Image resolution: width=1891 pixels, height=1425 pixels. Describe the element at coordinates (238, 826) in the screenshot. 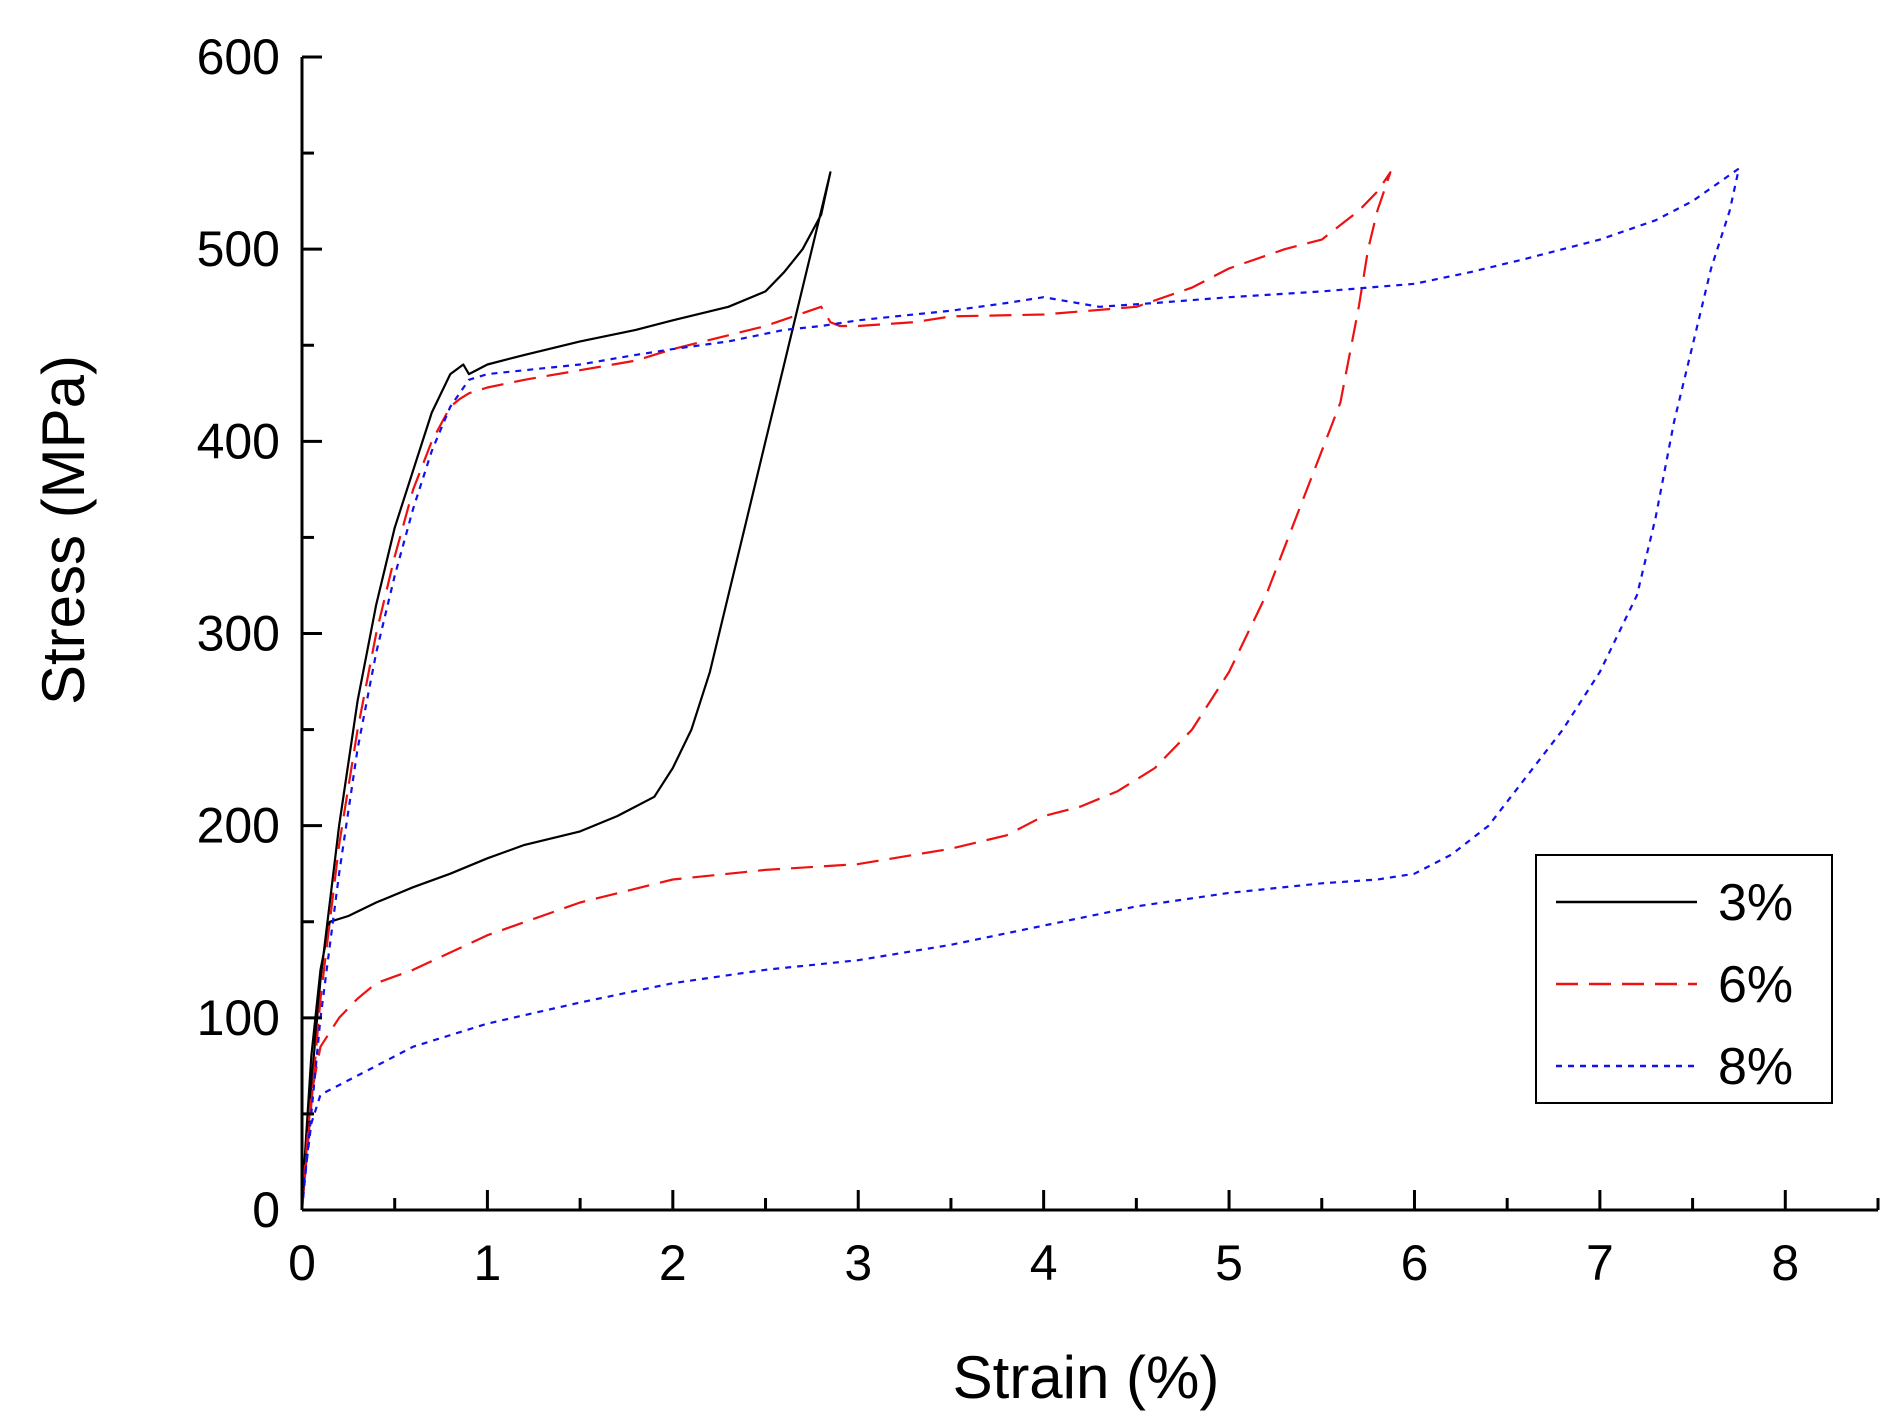

I see `y-tick-label: 200` at that location.